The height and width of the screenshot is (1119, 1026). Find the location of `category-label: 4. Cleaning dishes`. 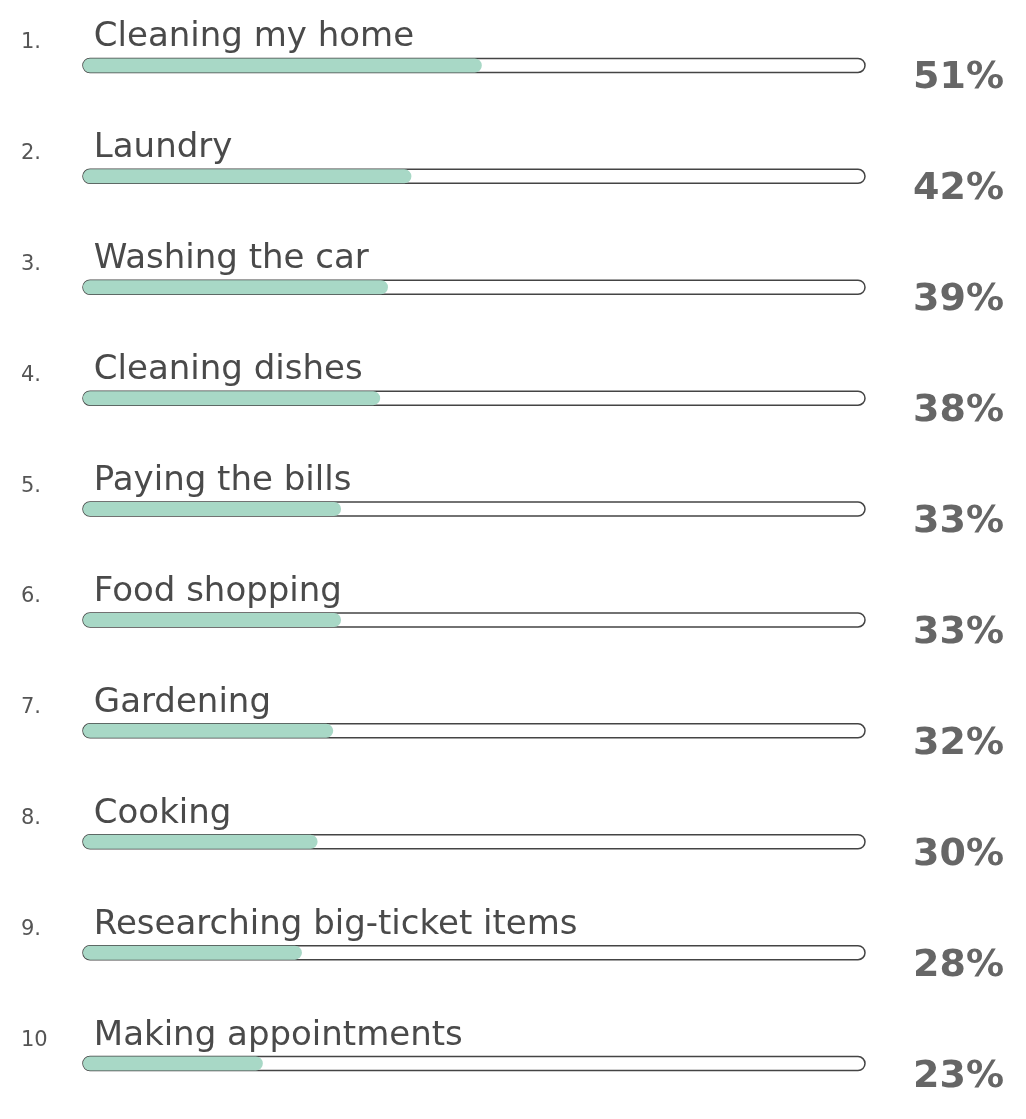

category-label: 4. Cleaning dishes is located at coordinates (192, 367).